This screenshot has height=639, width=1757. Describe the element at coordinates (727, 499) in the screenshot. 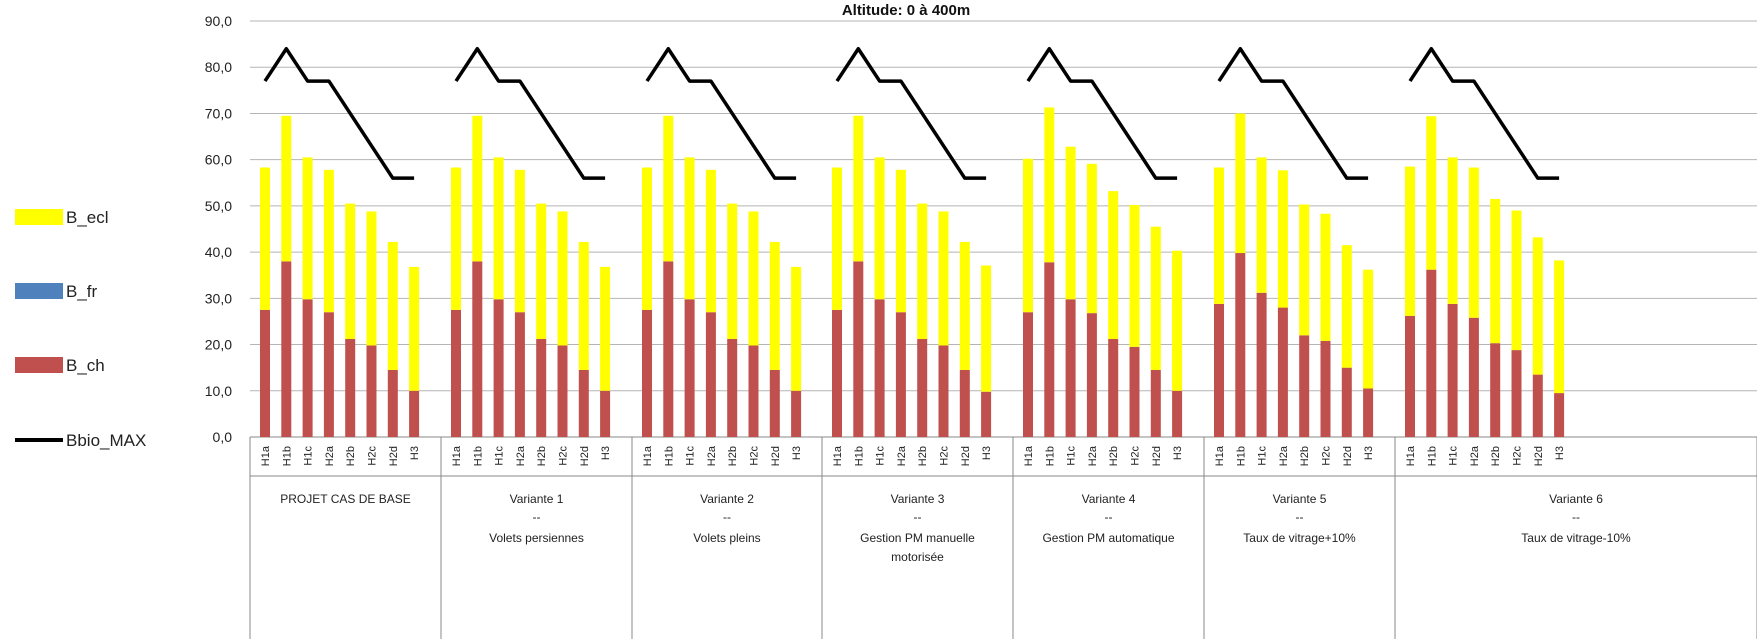

I see `group-label: Variante 2` at that location.